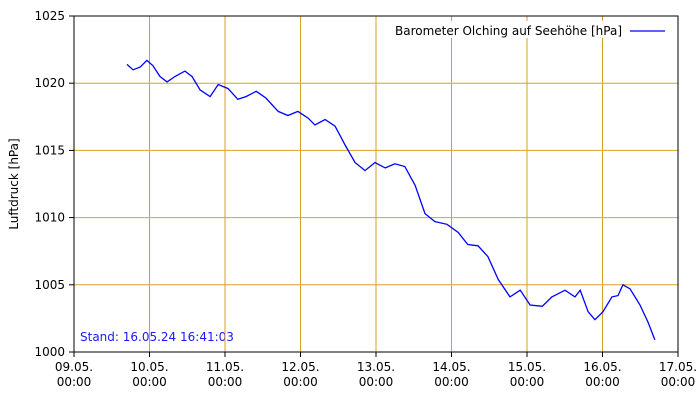  I want to click on x-tick-label: 11.05. 00:00, so click(225, 374).